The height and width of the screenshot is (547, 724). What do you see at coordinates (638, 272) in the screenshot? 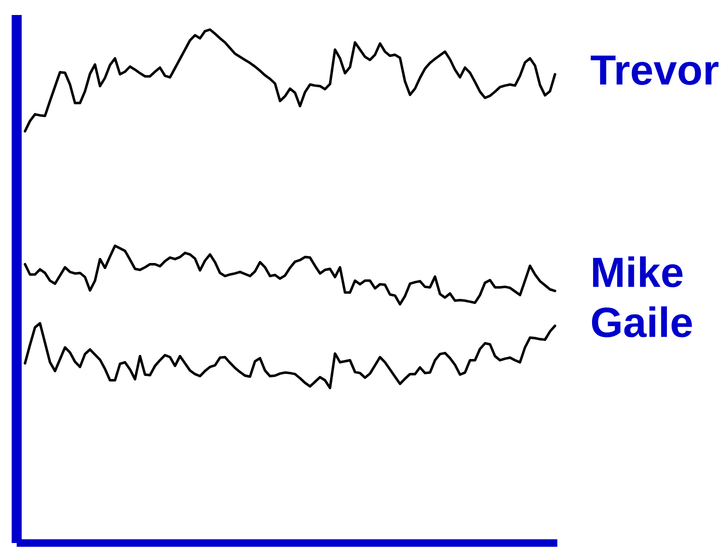
I see `series-label: Mike` at bounding box center [638, 272].